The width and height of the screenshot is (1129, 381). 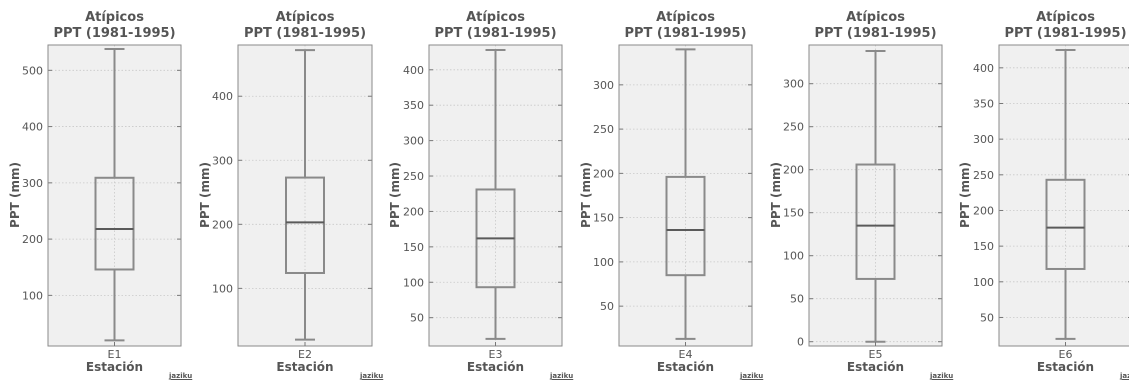 What do you see at coordinates (800, 342) in the screenshot?
I see `y-tick-label: 0` at bounding box center [800, 342].